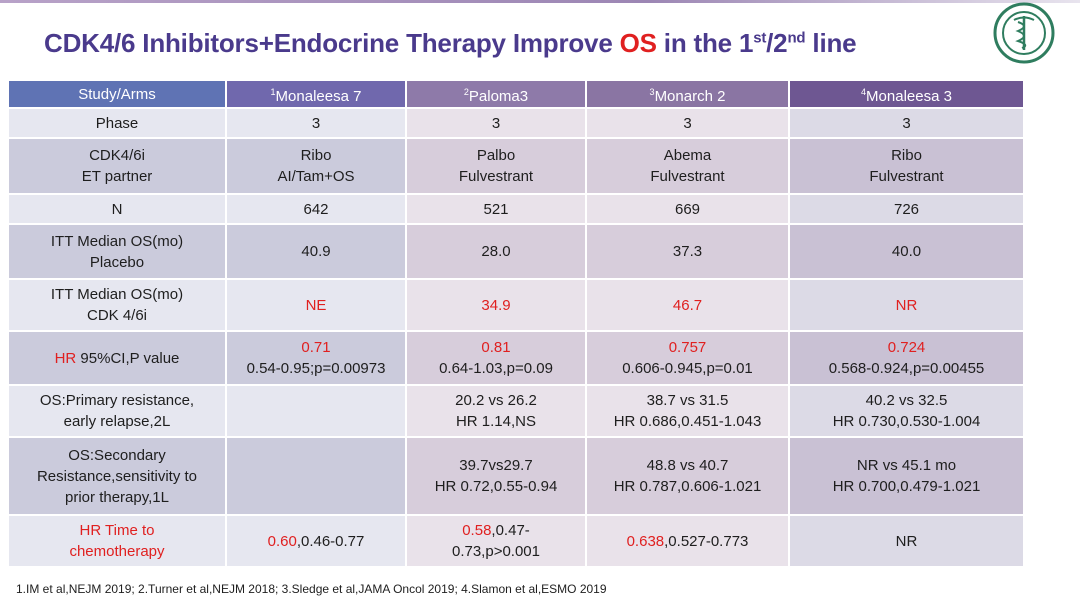 Image resolution: width=1080 pixels, height=609 pixels. I want to click on header-study-4: 4Monaleesa 3, so click(906, 94).